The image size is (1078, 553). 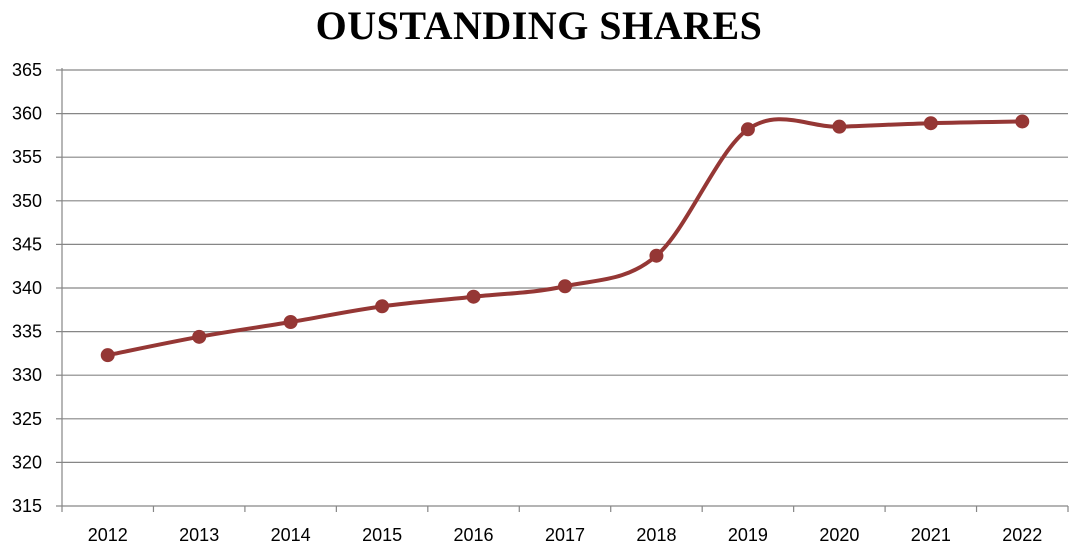 I want to click on y-tick-label: 345, so click(x=27, y=244).